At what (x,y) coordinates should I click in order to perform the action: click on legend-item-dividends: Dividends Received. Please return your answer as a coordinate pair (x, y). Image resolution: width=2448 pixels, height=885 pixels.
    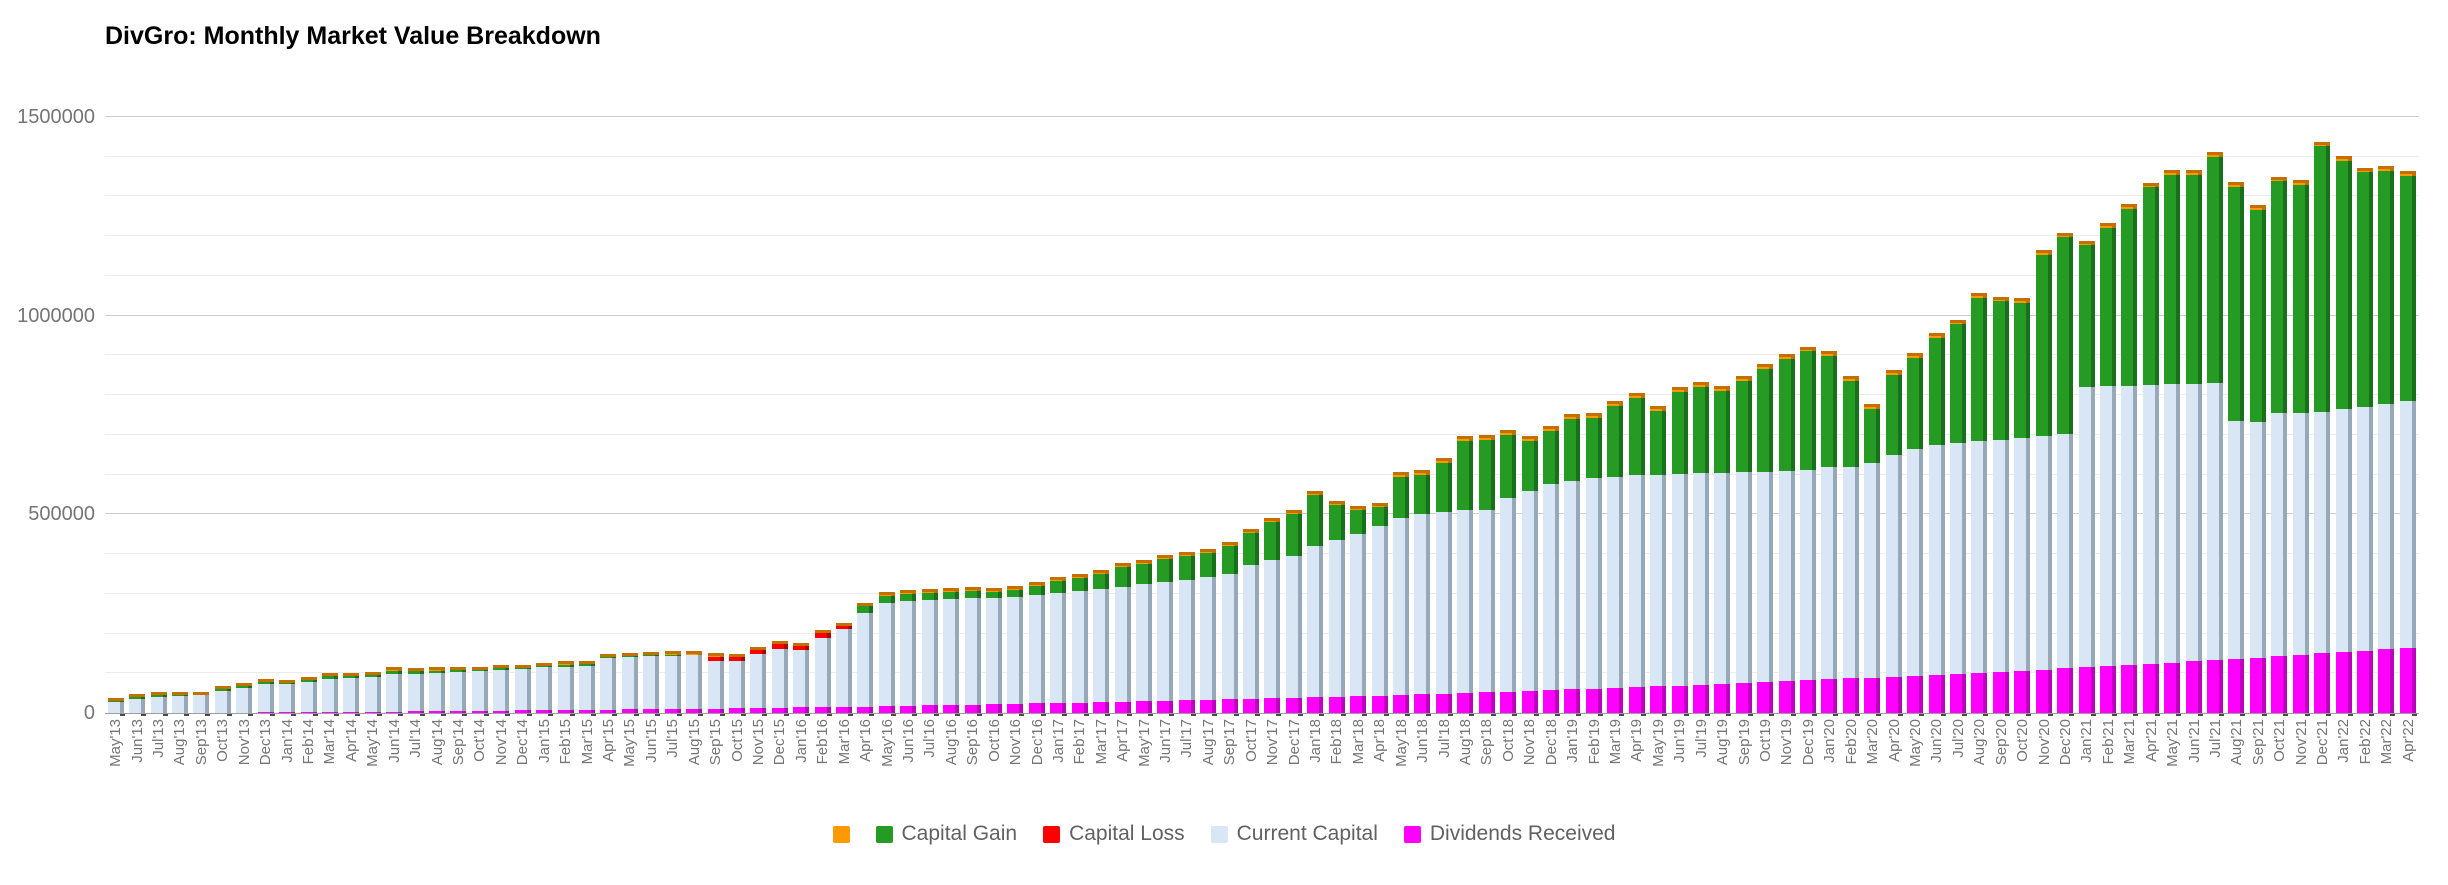
    Looking at the image, I should click on (1509, 834).